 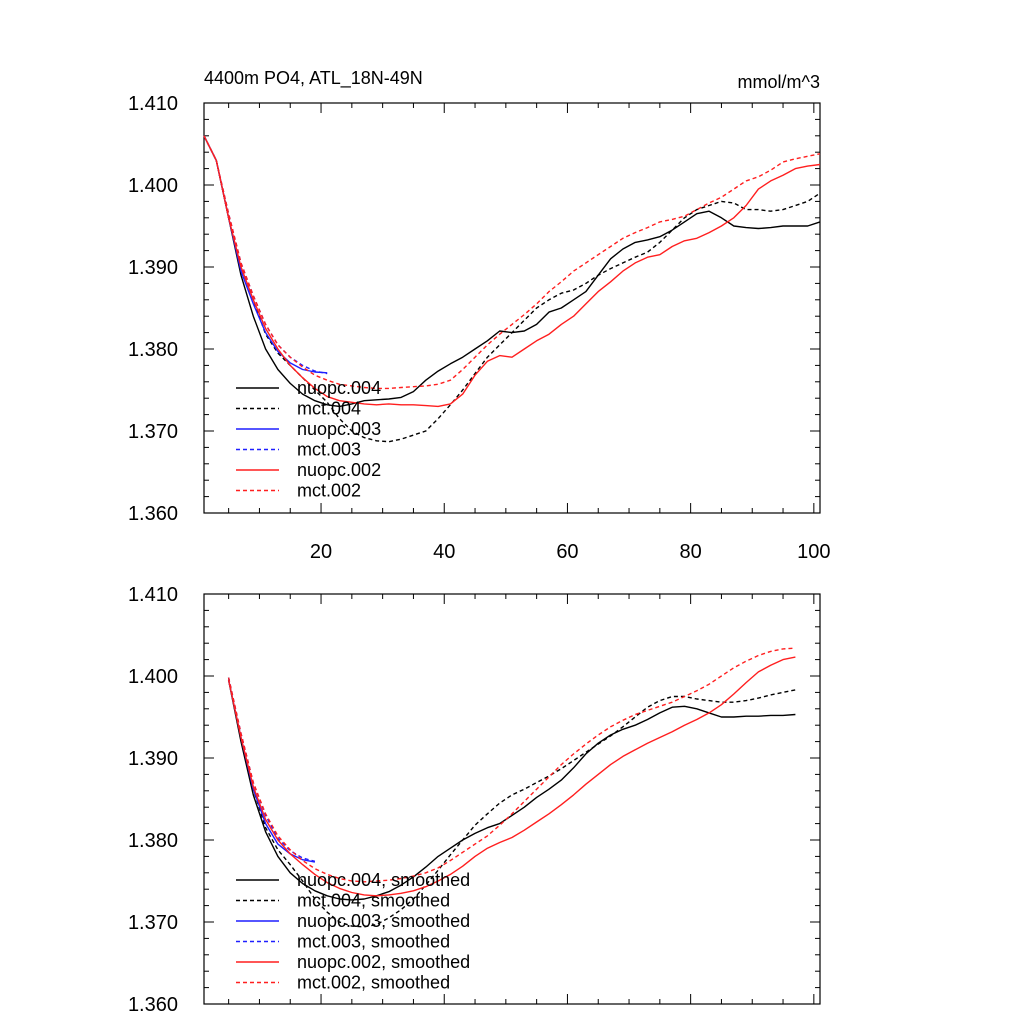 I want to click on series-line-nuopc-002-smoothed, so click(x=511, y=776).